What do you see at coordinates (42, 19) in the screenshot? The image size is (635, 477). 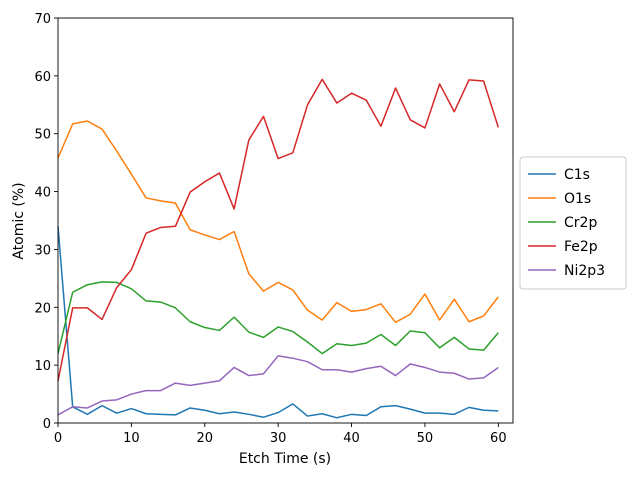 I see `y-tick-label: 70` at bounding box center [42, 19].